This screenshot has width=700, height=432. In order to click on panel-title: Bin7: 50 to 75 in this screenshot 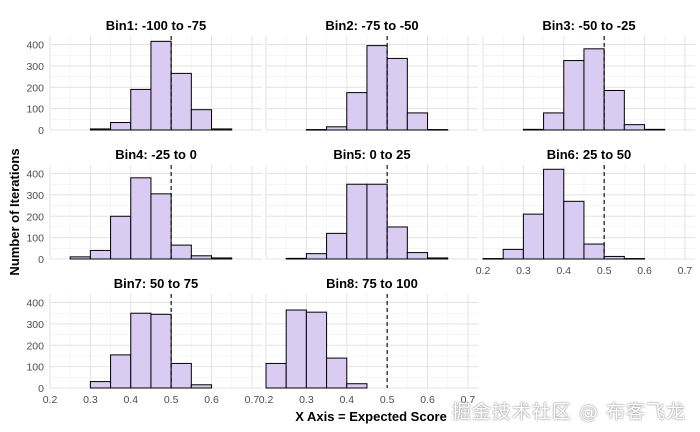, I will do `click(156, 283)`.